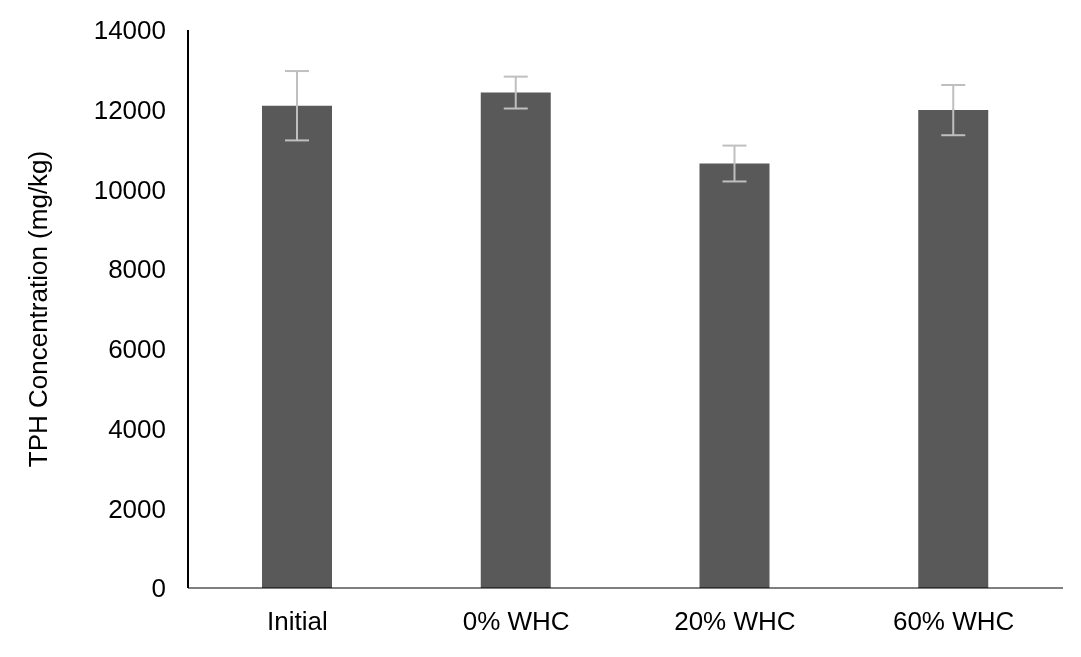 Image resolution: width=1081 pixels, height=657 pixels. I want to click on x-tick-label: Initial, so click(297, 621).